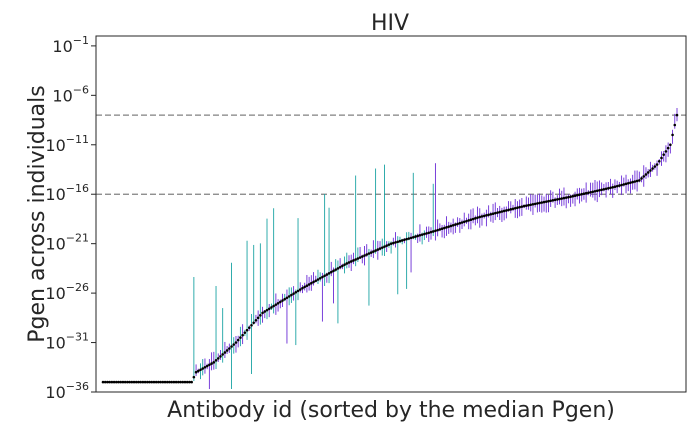  I want to click on y-tick-label: 10−21, so click(67, 243).